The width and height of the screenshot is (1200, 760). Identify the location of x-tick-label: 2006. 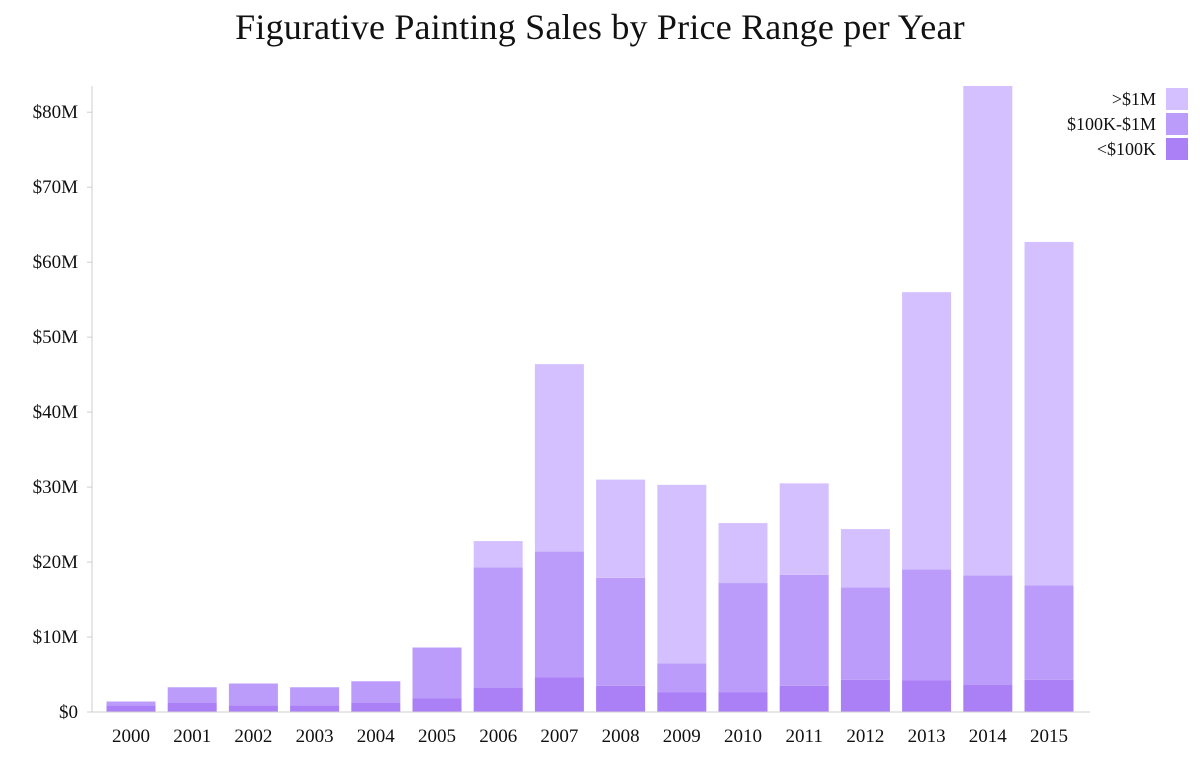
(498, 736).